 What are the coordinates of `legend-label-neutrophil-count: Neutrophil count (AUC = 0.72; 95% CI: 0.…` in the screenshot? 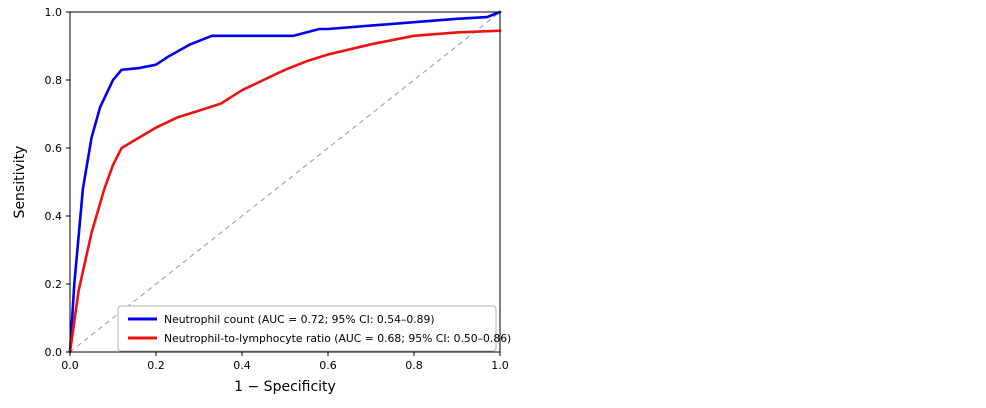 It's located at (299, 319).